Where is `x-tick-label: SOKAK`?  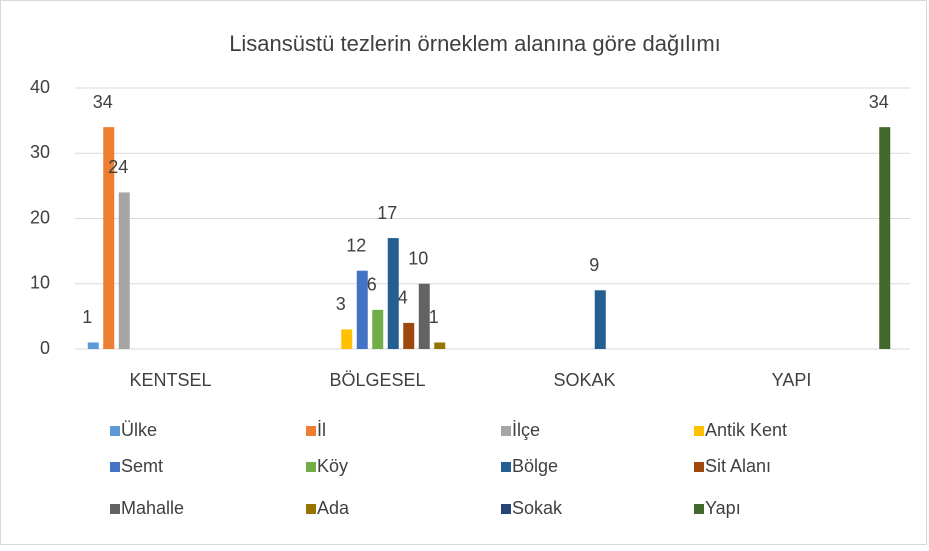
x-tick-label: SOKAK is located at coordinates (584, 380).